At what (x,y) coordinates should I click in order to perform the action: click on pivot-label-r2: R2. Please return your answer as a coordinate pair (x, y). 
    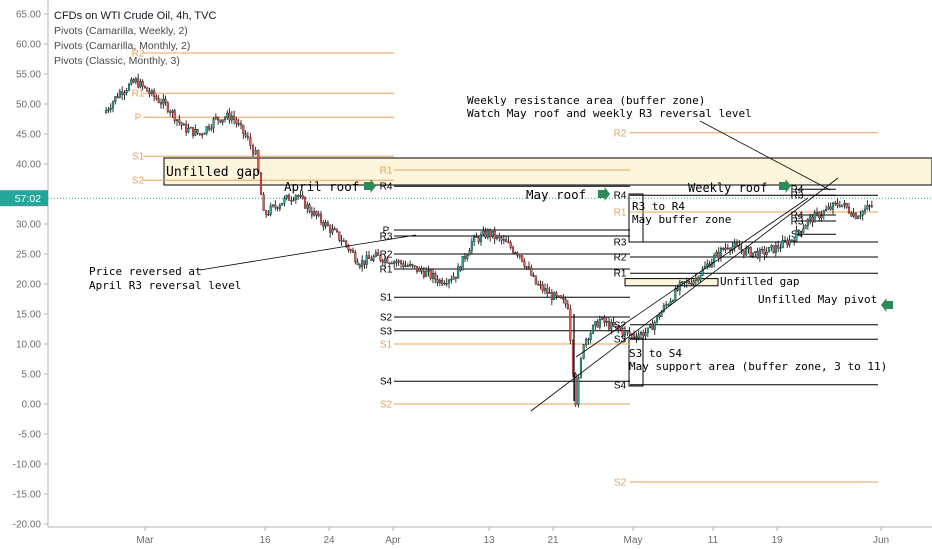
    Looking at the image, I should click on (138, 54).